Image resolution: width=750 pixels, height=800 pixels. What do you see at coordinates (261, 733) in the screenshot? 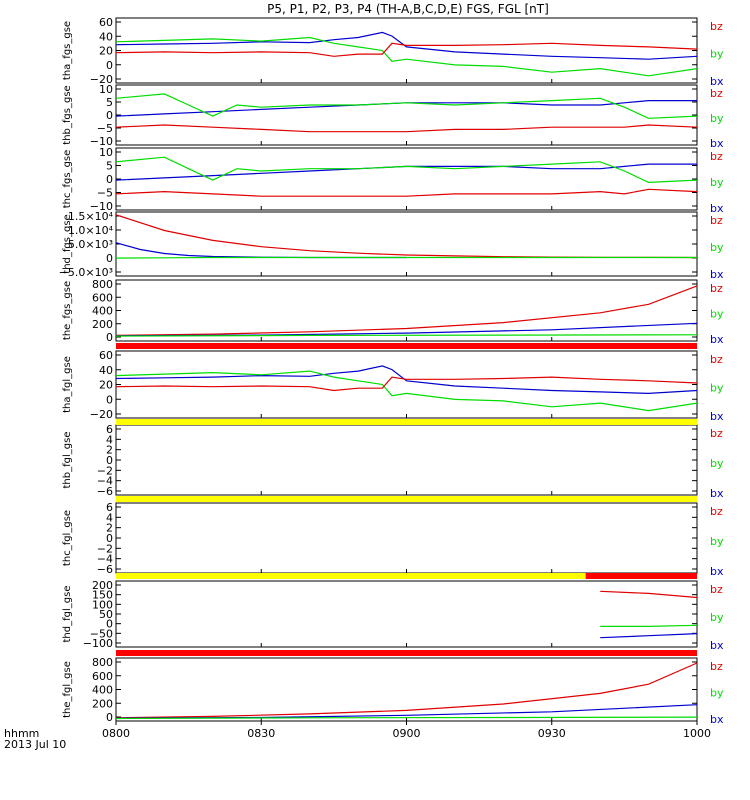
I see `x-tick-label: 0830` at bounding box center [261, 733].